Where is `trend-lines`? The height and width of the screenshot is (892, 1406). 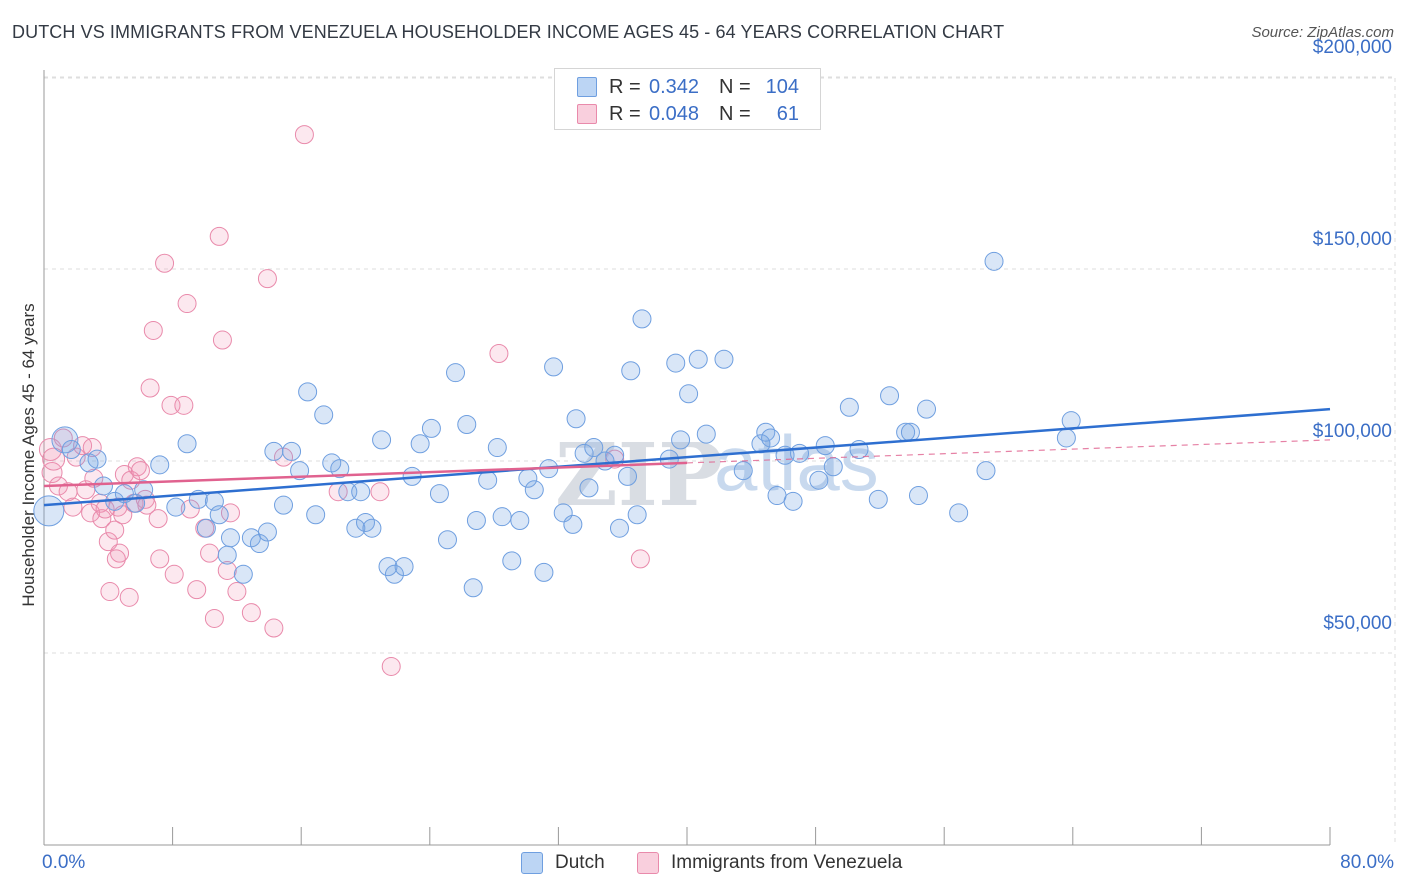 trend-lines is located at coordinates (687, 457).